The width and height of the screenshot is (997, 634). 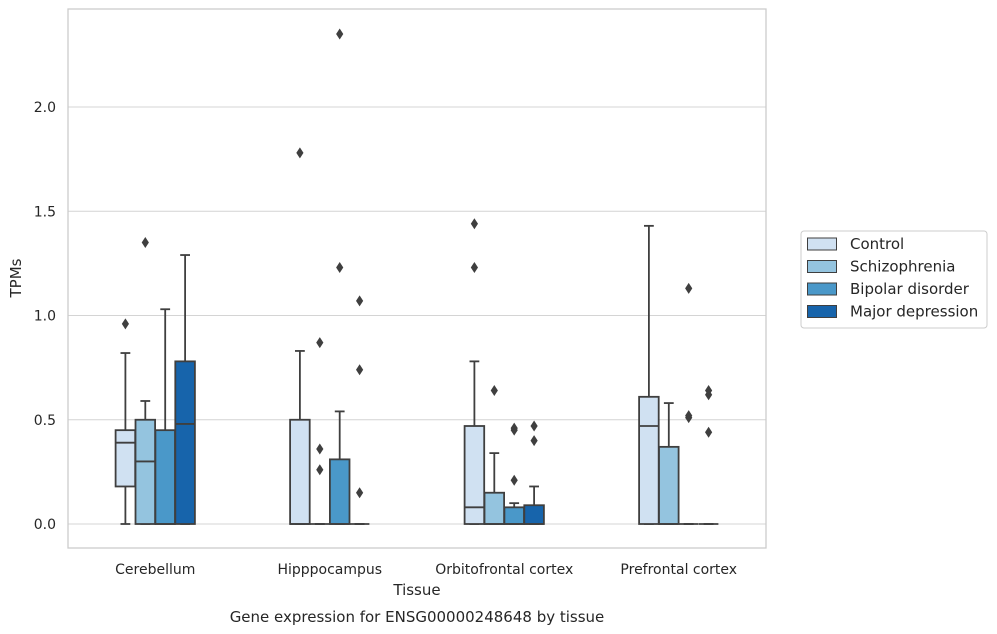 What do you see at coordinates (16, 278) in the screenshot?
I see `y-axis-label: TPMs` at bounding box center [16, 278].